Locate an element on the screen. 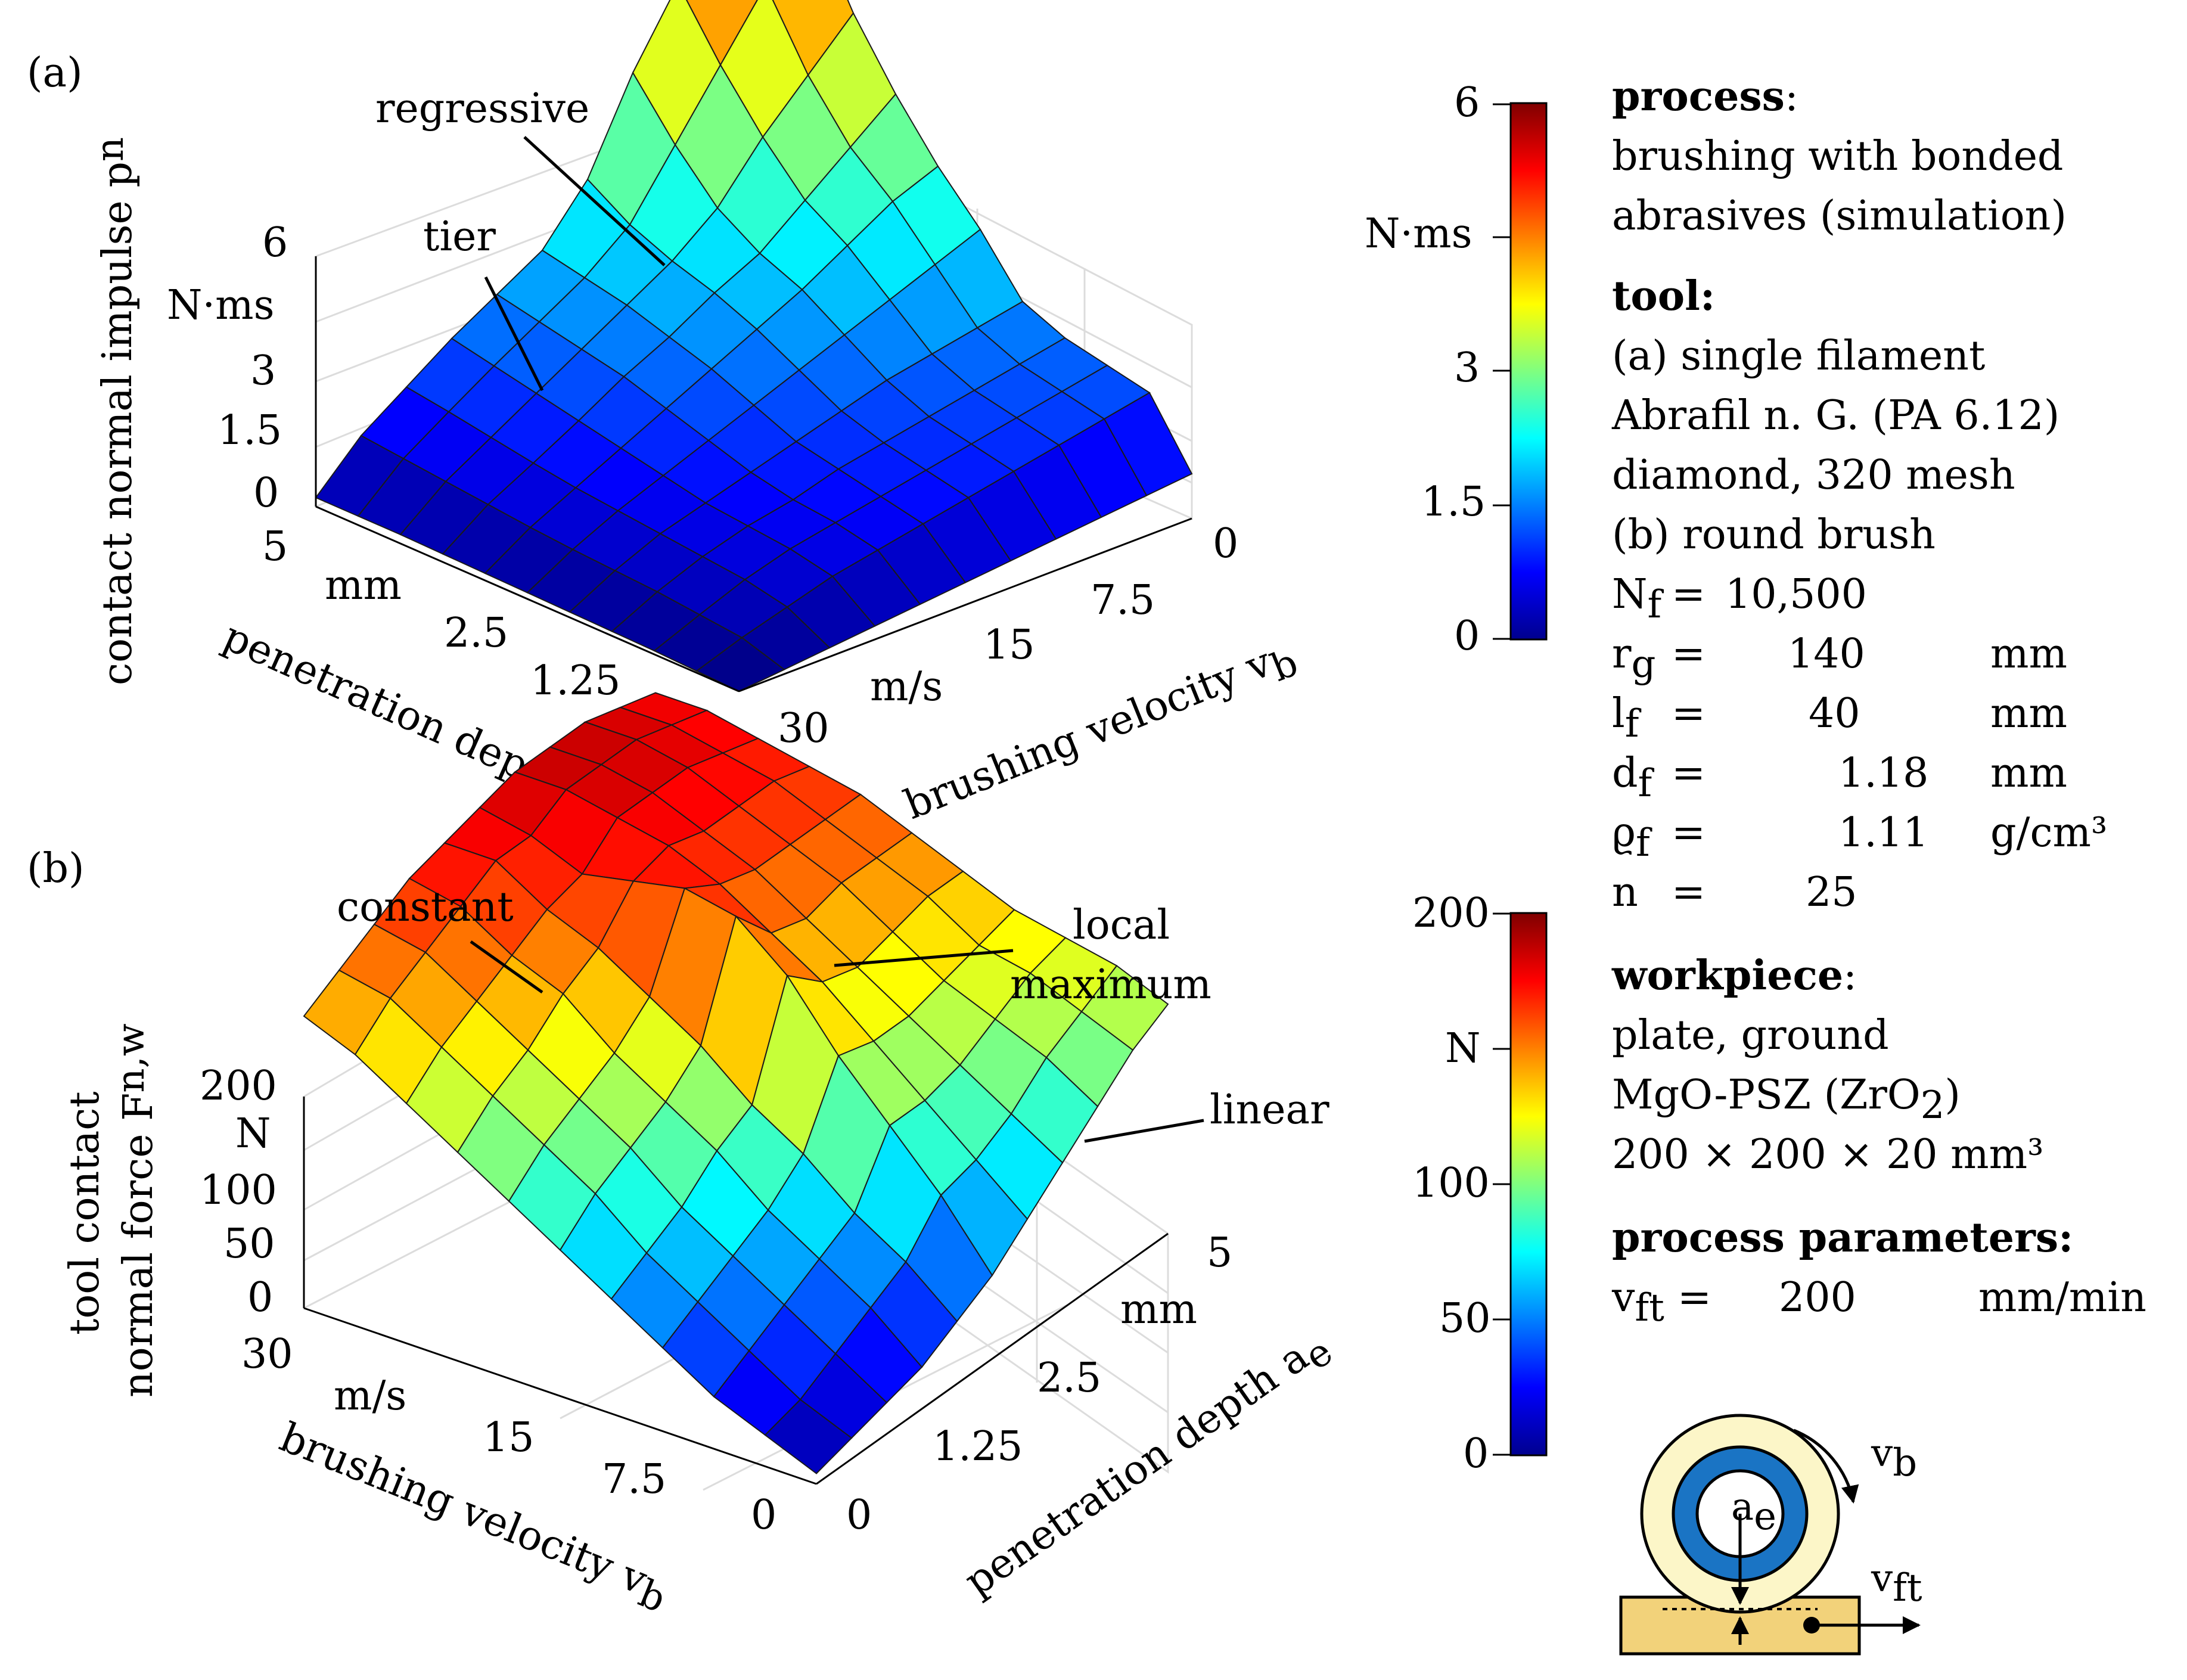 The image size is (2187, 1680). info-tool-line: diamond, 320 mesh is located at coordinates (1813, 475).